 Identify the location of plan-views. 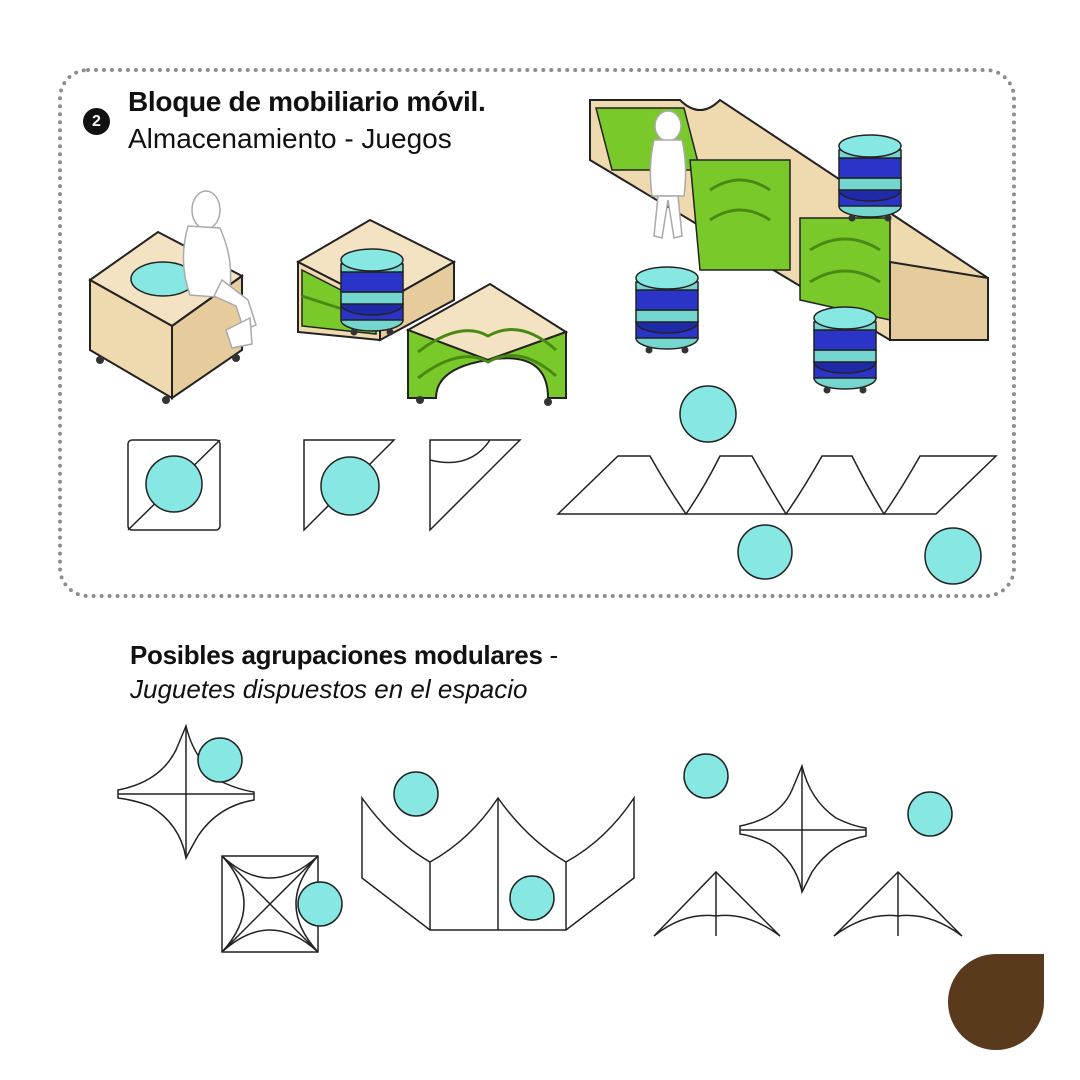
(562, 485).